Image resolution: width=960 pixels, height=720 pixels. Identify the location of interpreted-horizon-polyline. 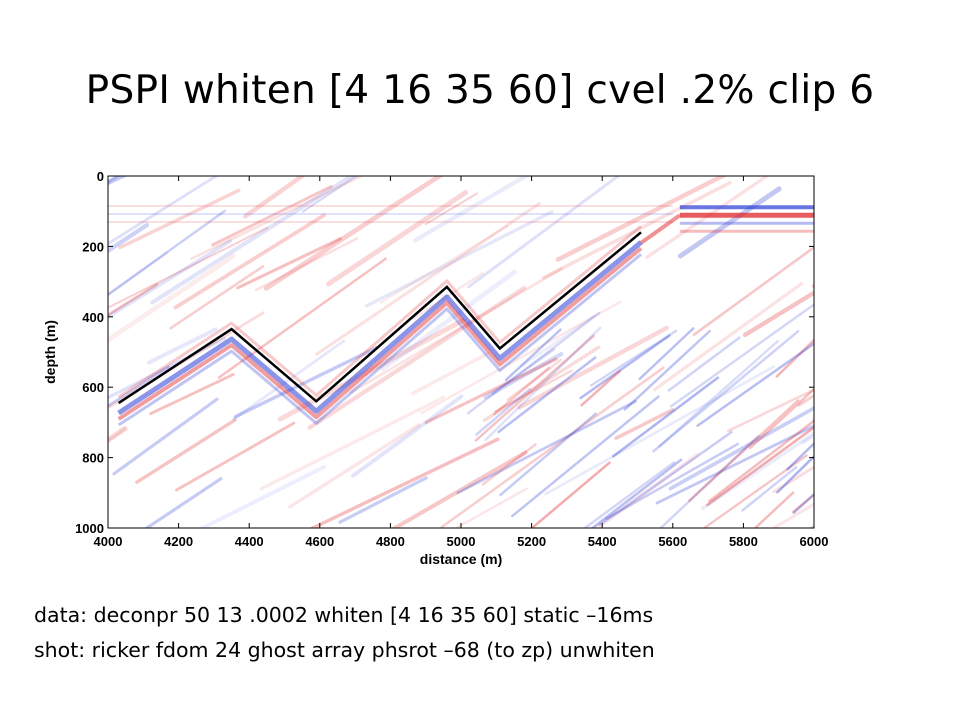
(379, 318).